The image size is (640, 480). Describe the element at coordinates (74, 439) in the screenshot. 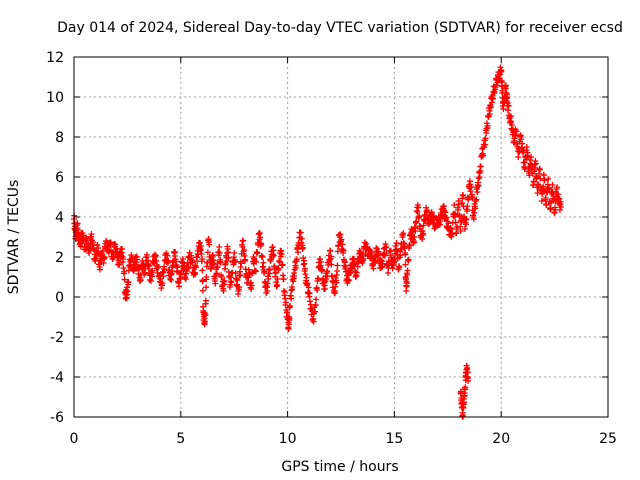

I see `x-tick-label: 0` at that location.